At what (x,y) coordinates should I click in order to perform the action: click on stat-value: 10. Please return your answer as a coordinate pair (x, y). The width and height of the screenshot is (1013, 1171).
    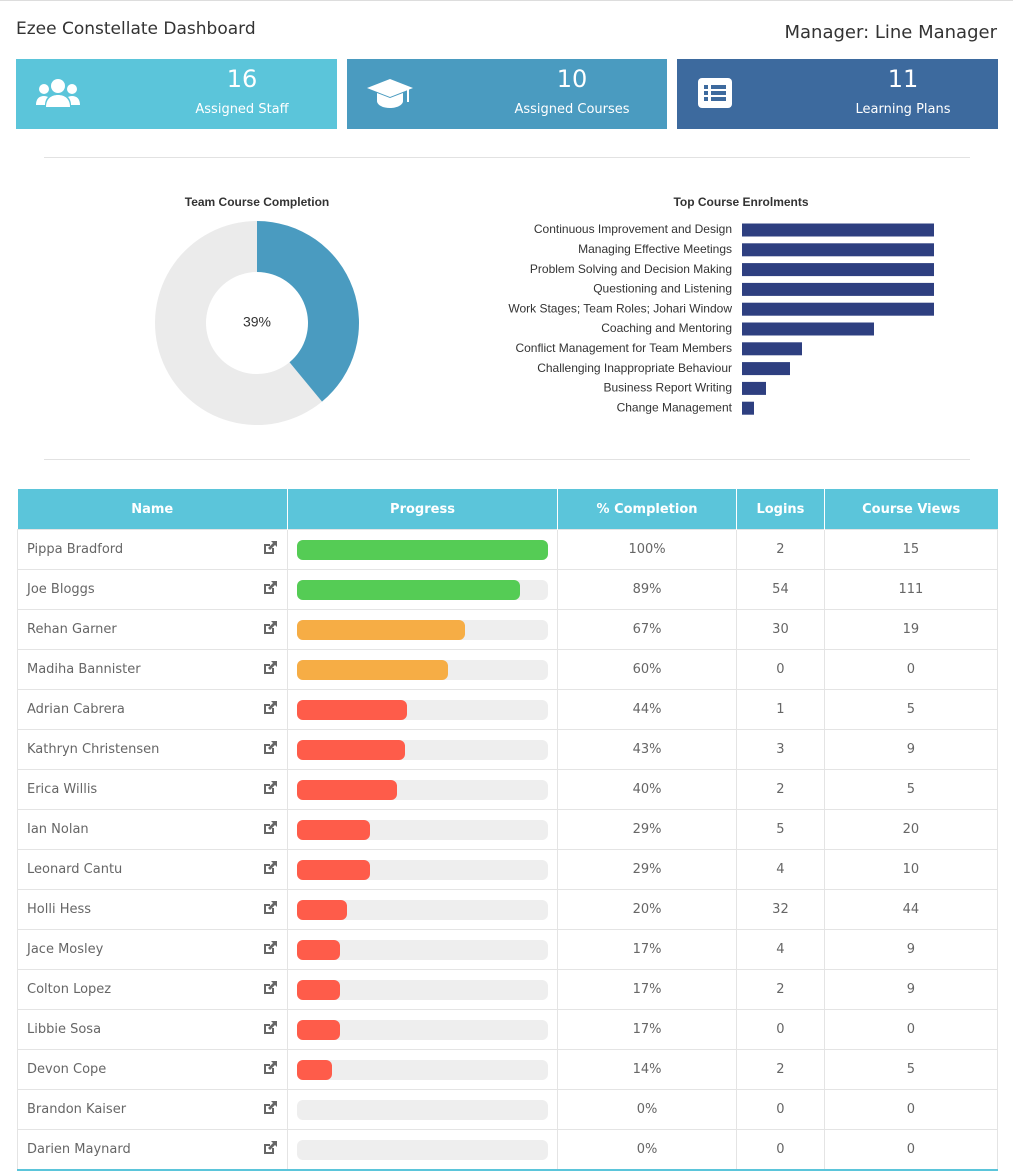
    Looking at the image, I should click on (572, 79).